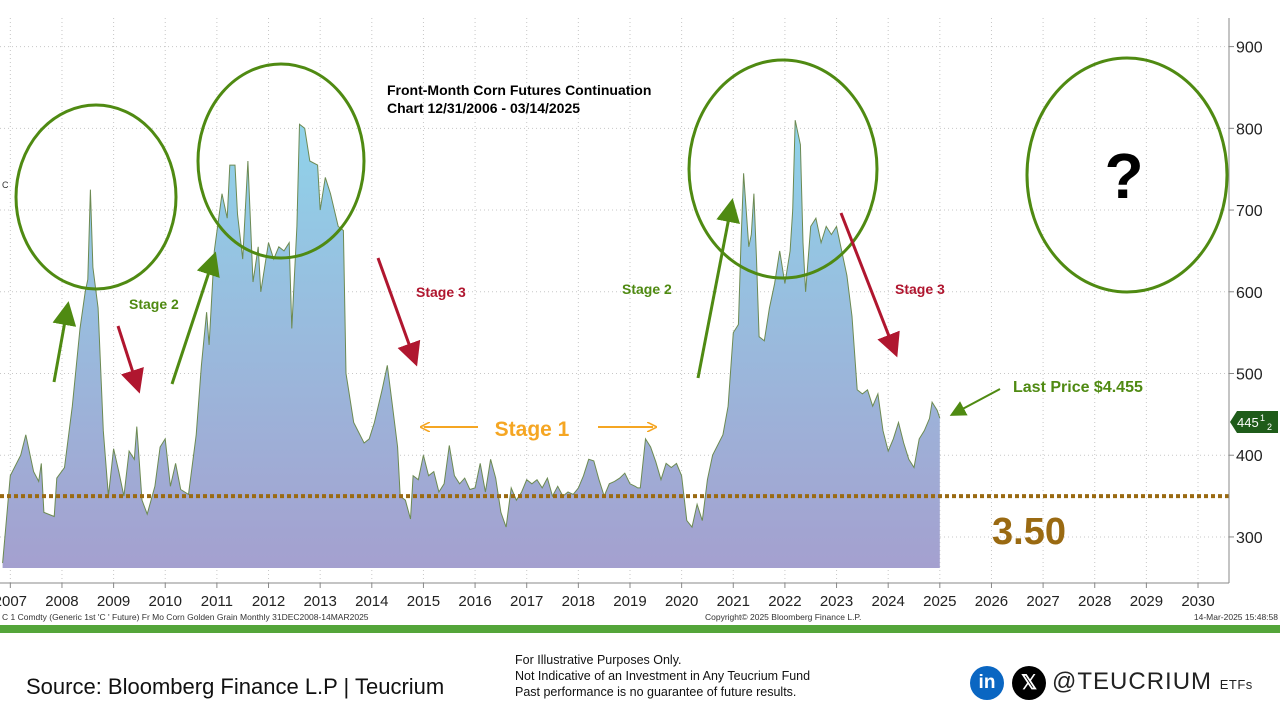 The height and width of the screenshot is (720, 1280). Describe the element at coordinates (165, 601) in the screenshot. I see `x-tick-label-2010: 2010` at that location.